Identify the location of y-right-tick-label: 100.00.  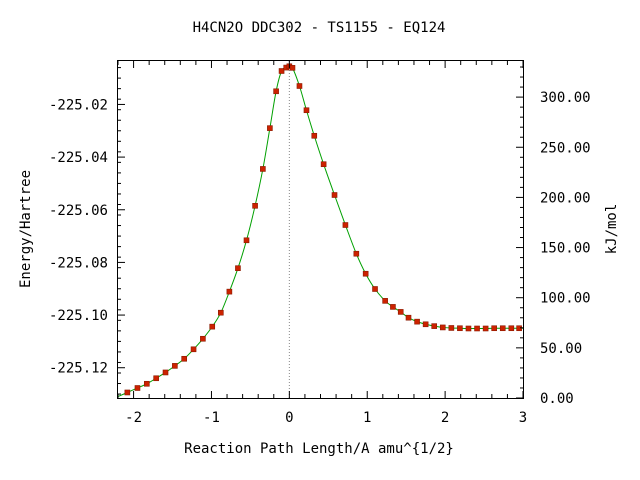
(565, 299).